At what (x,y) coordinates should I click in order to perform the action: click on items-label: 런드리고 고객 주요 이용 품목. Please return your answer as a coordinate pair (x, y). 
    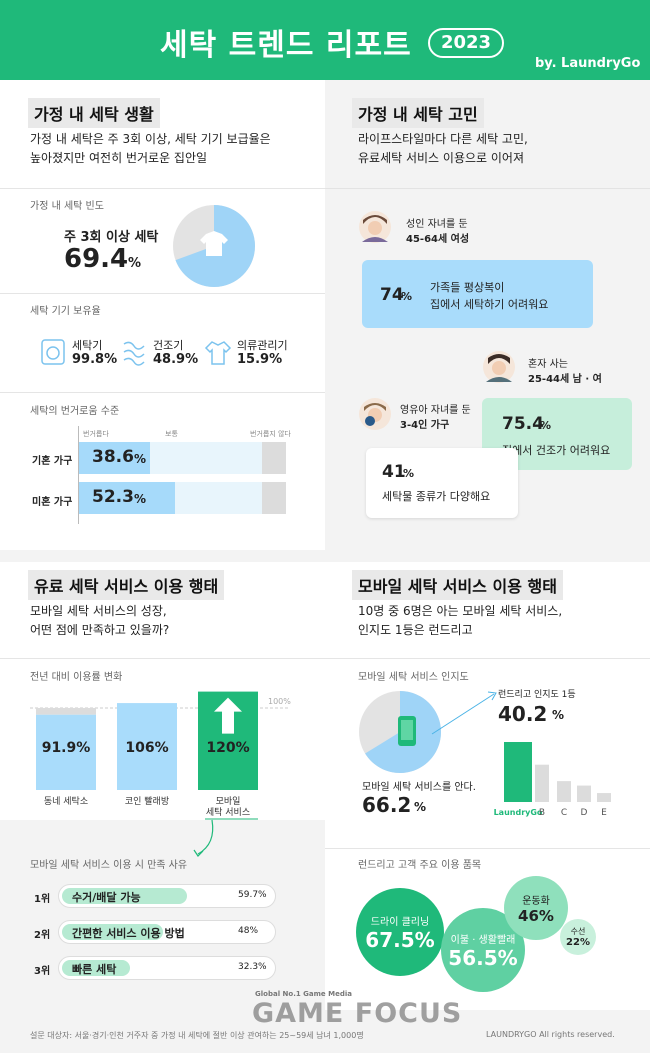
    Looking at the image, I should click on (420, 865).